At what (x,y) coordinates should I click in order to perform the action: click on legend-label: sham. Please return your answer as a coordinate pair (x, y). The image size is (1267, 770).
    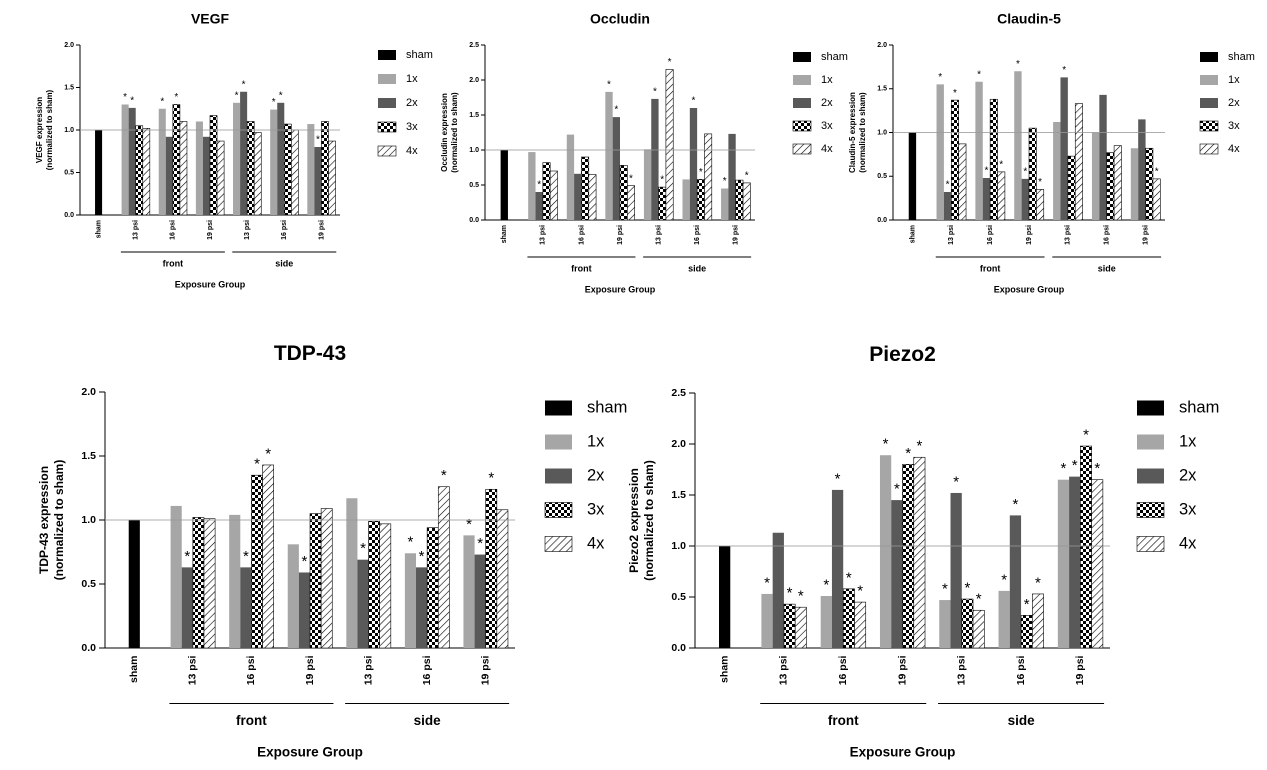
    Looking at the image, I should click on (419, 55).